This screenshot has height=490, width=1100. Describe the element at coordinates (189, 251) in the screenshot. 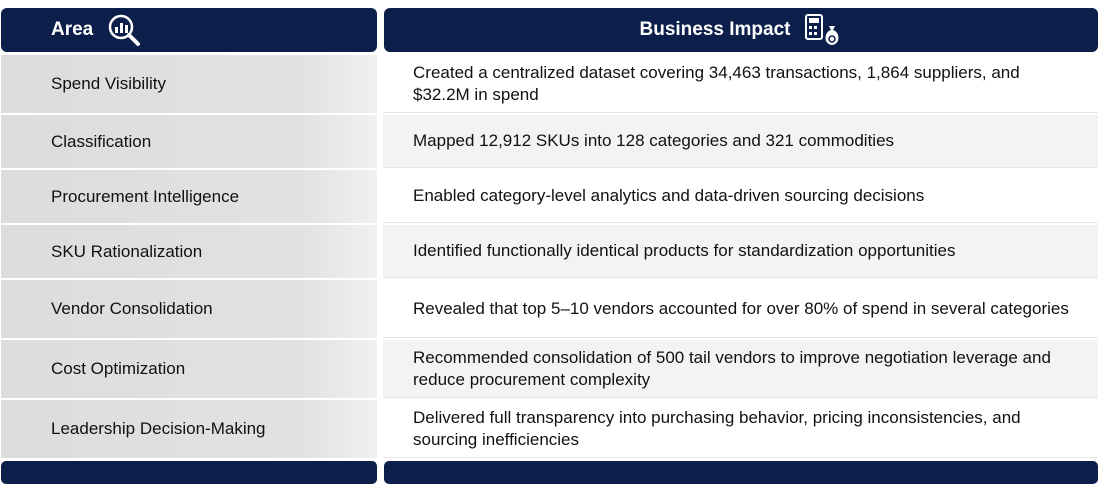

I see `area-cell: SKU Rationalization` at that location.